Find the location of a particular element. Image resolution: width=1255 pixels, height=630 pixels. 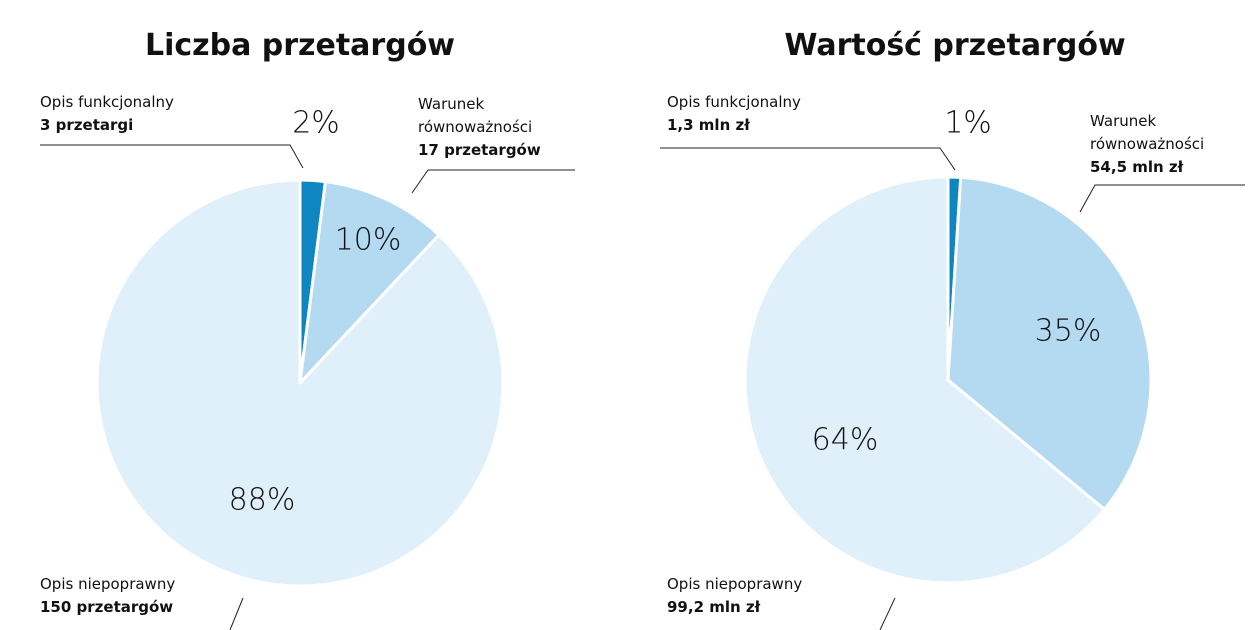

slice-label: Warunek równoważności 54,5 mln zł is located at coordinates (1172, 144).